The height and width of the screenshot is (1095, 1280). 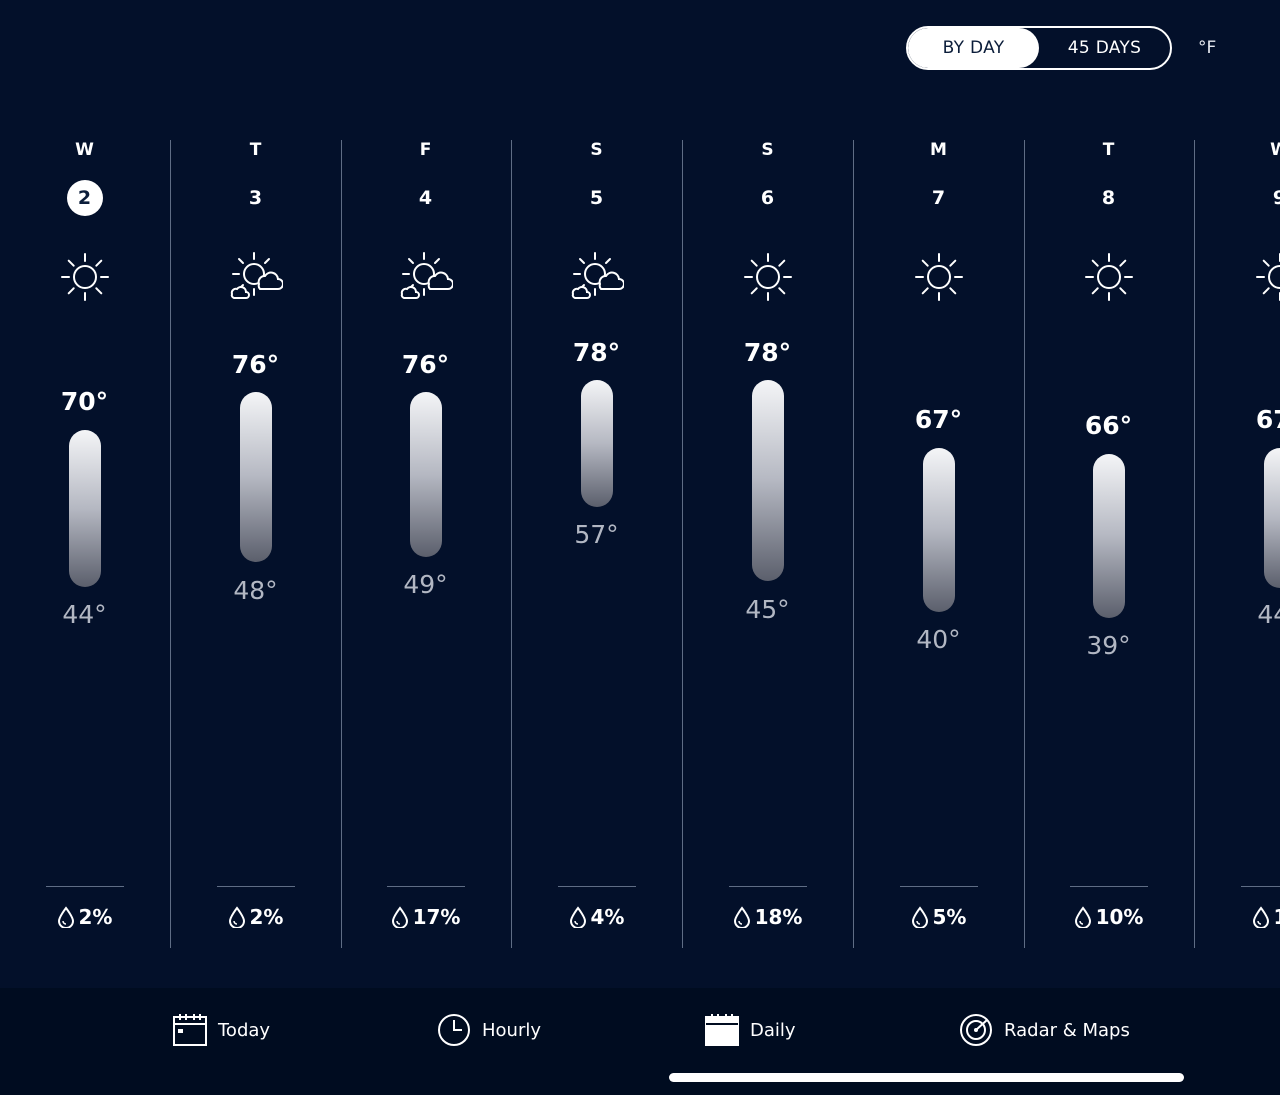 What do you see at coordinates (425, 150) in the screenshot?
I see `day-of-week: F` at bounding box center [425, 150].